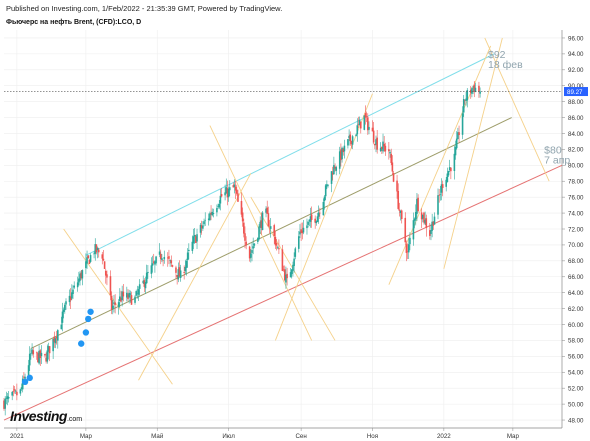 This screenshot has width=590, height=441. What do you see at coordinates (576, 373) in the screenshot?
I see `y-tick-label: 54.00` at bounding box center [576, 373].